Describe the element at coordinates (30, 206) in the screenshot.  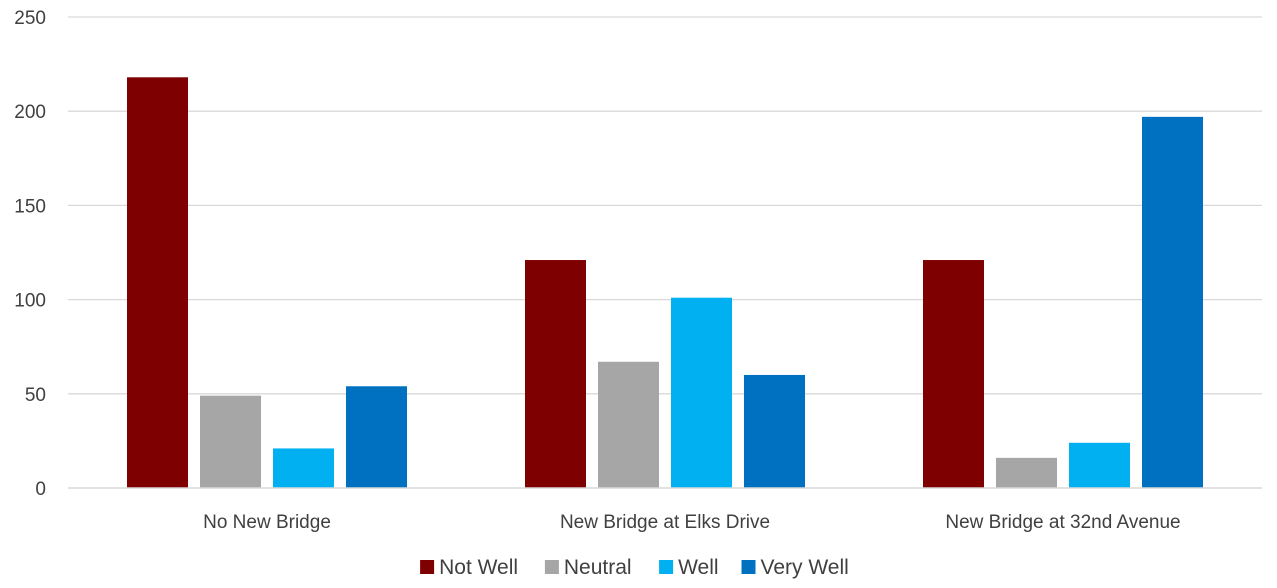
I see `y-tick-label: 150` at that location.